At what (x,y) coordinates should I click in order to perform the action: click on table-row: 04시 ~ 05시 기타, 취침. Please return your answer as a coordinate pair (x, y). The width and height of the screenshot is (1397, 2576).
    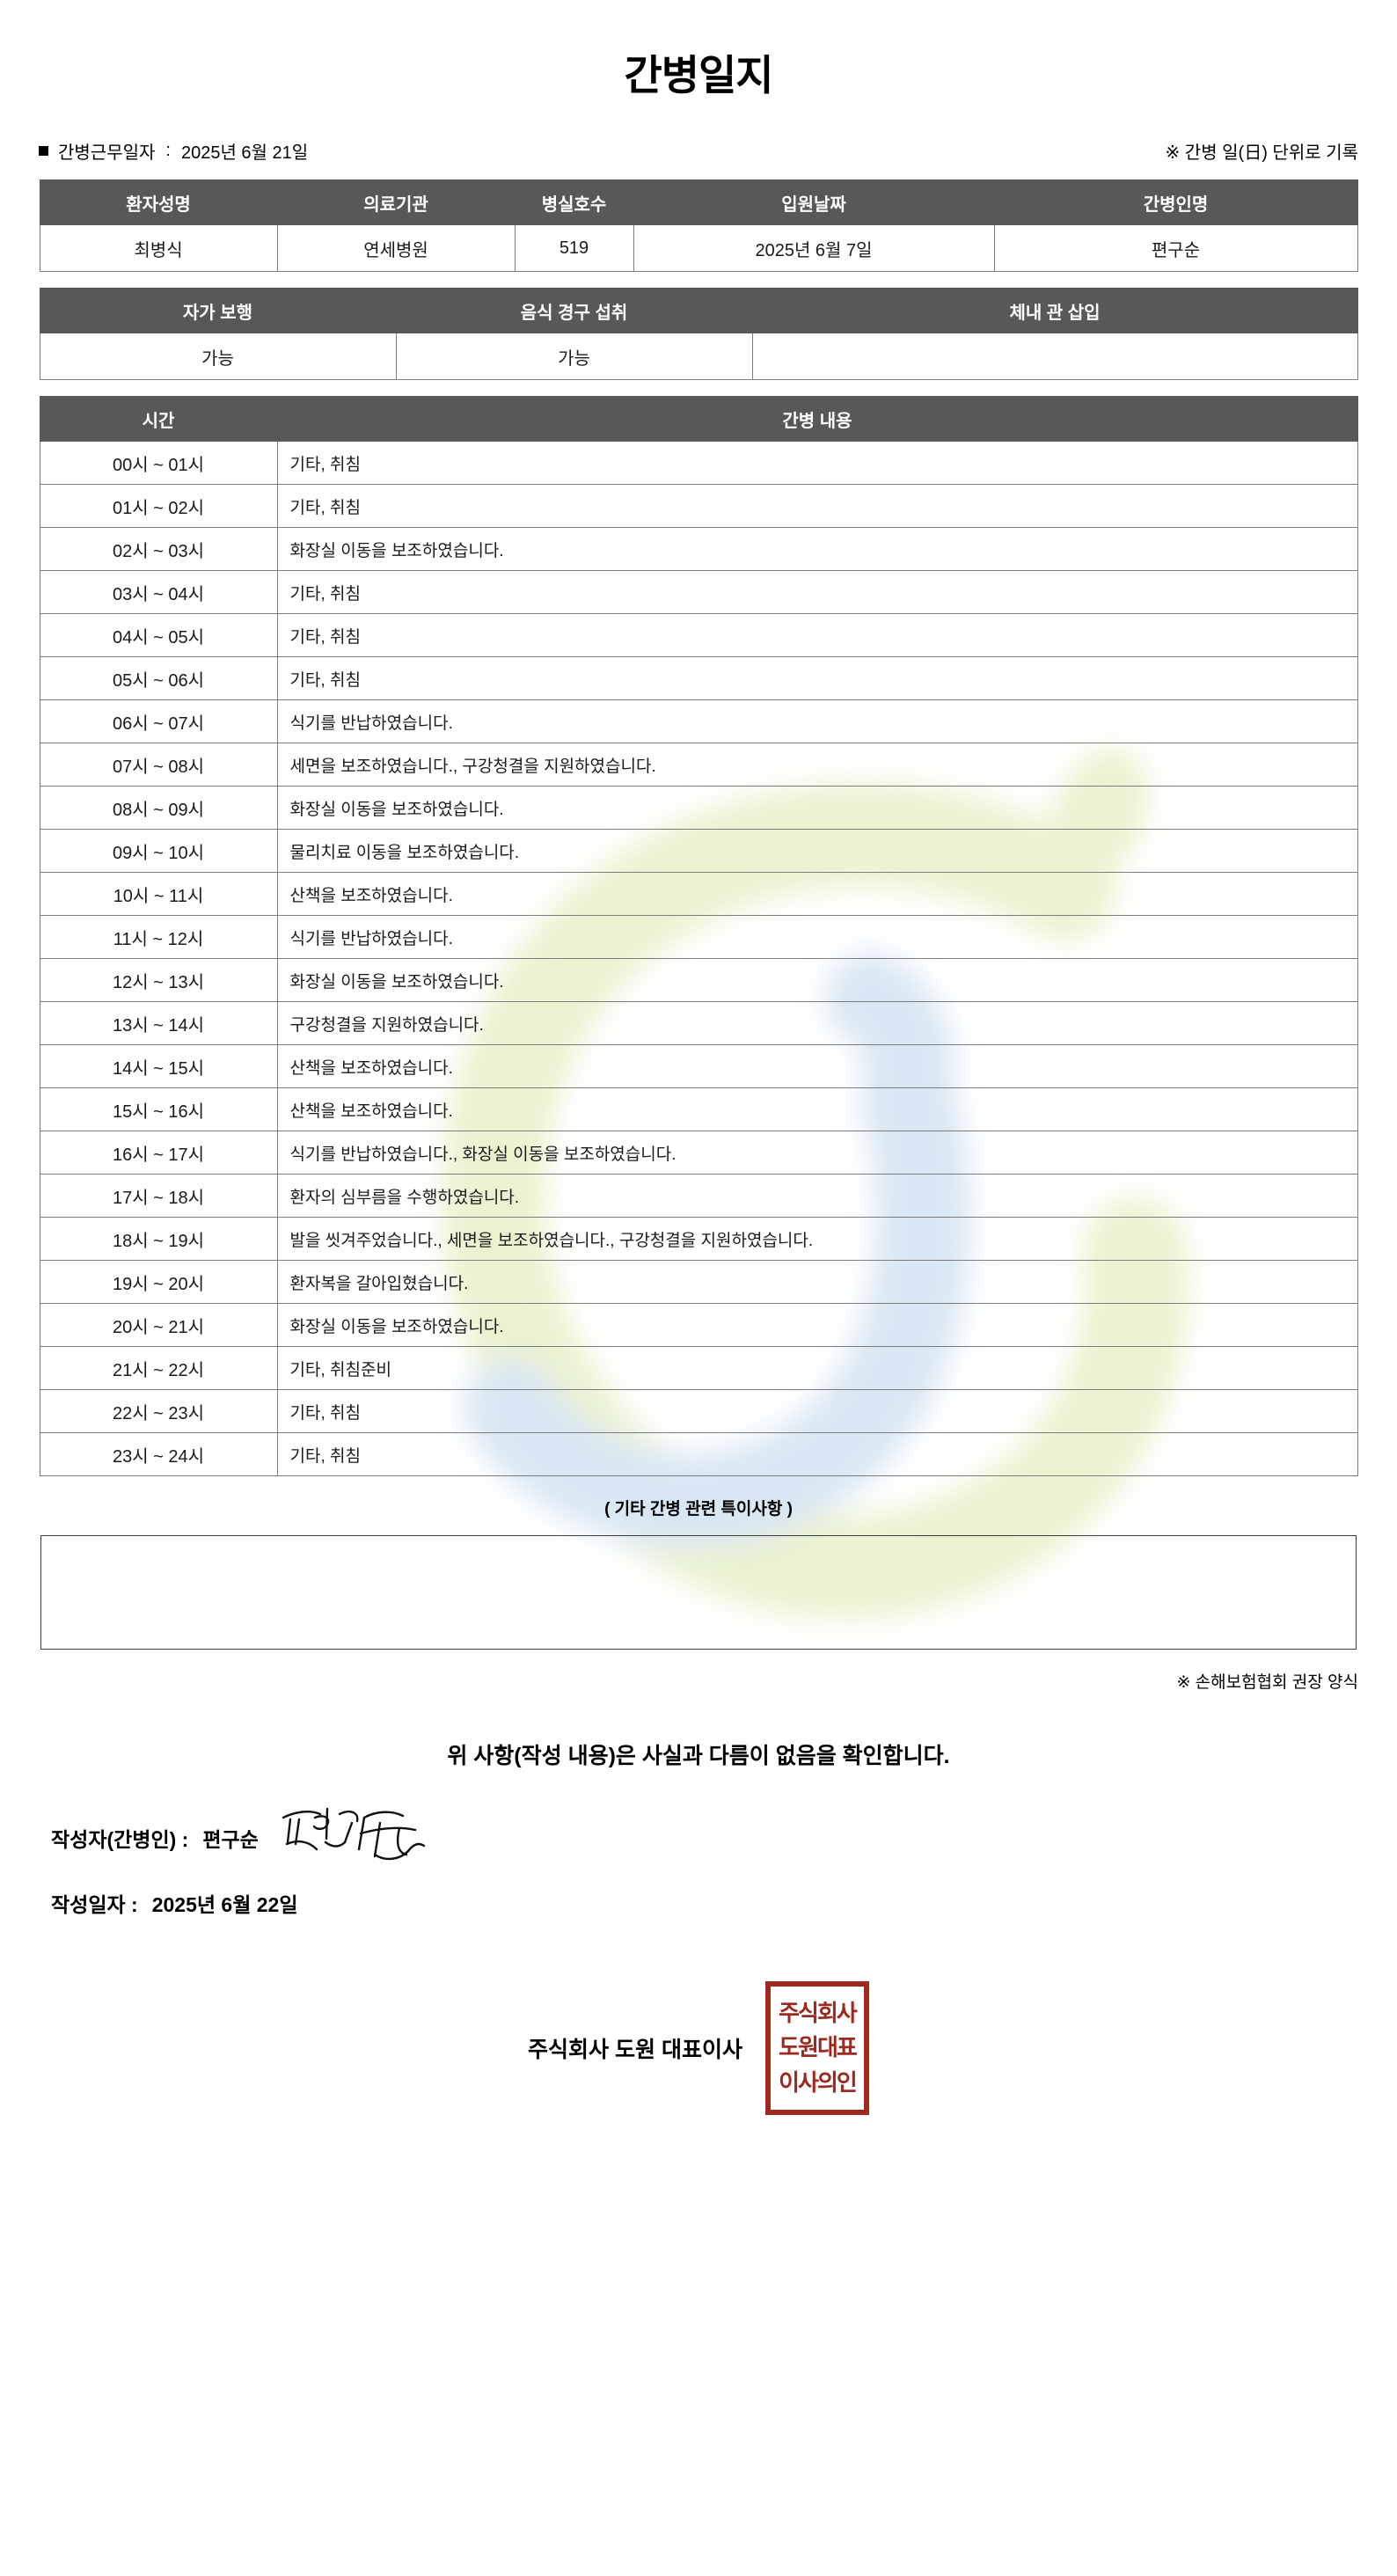
    Looking at the image, I should click on (698, 635).